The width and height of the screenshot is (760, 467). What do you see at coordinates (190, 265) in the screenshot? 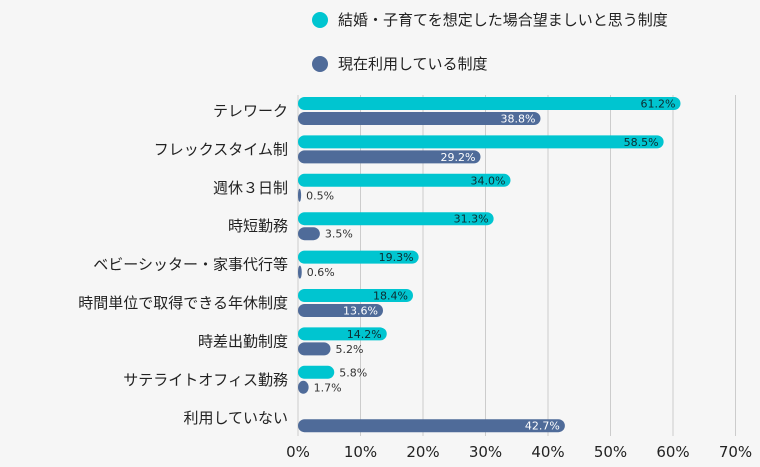
I see `category-label-4: ベビーシッター・家事代行等` at bounding box center [190, 265].